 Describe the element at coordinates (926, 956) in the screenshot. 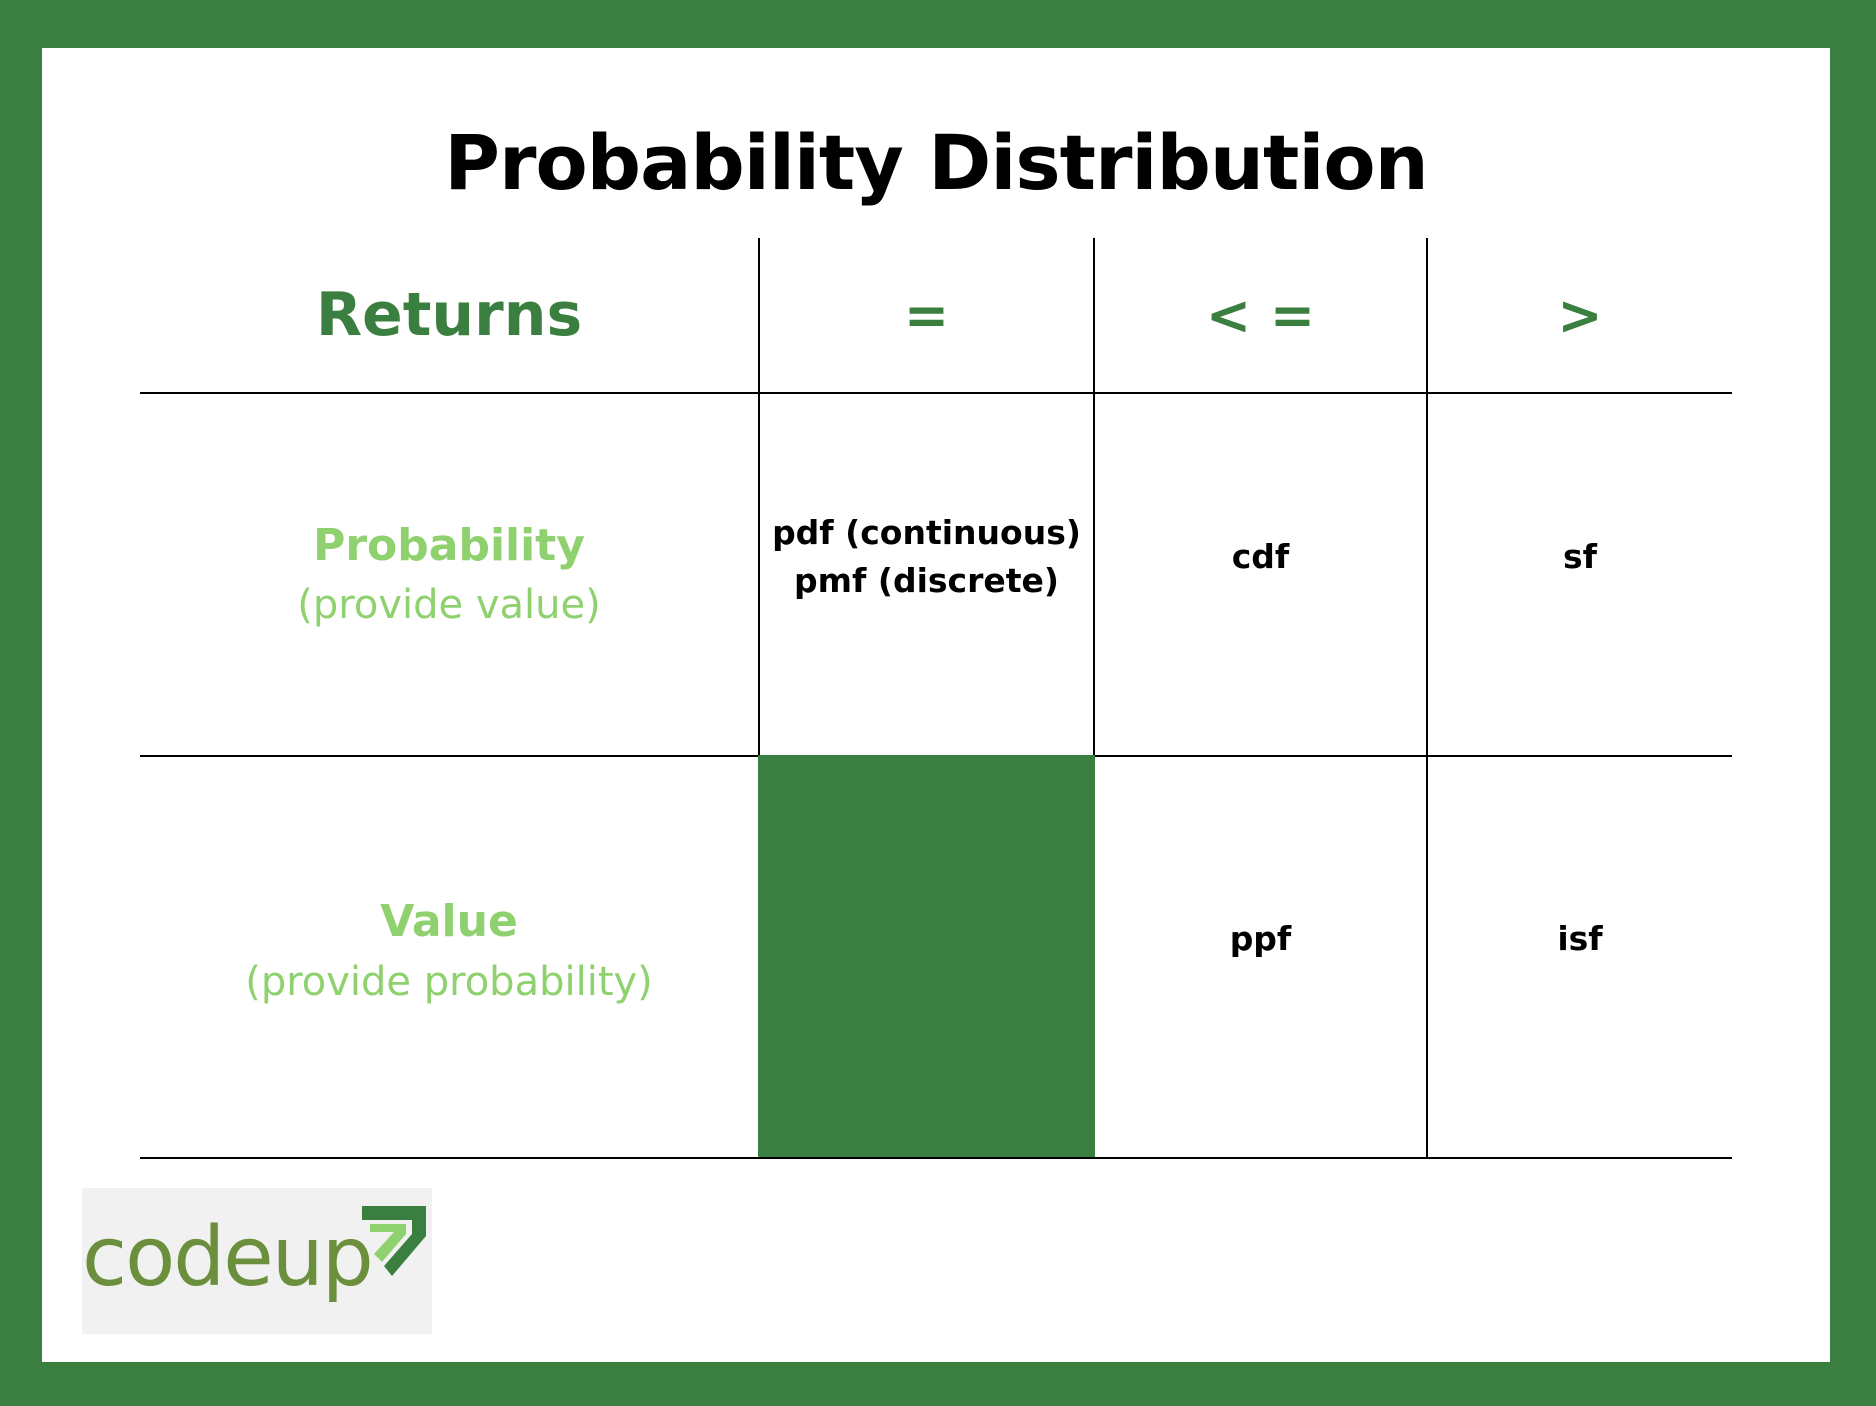

I see `empty-filled-cell` at that location.